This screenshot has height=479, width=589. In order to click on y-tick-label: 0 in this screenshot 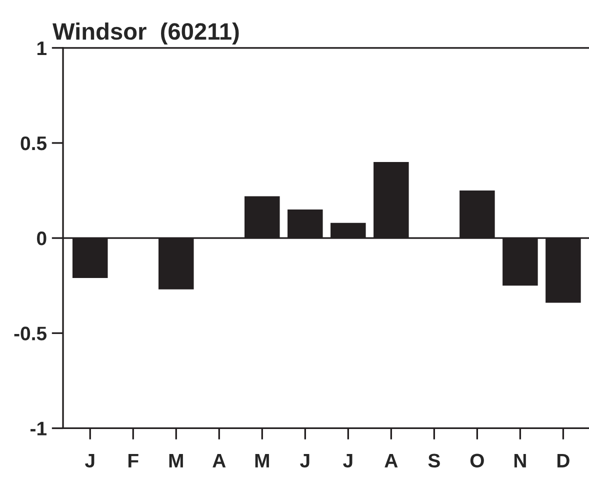, I will do `click(41, 239)`.